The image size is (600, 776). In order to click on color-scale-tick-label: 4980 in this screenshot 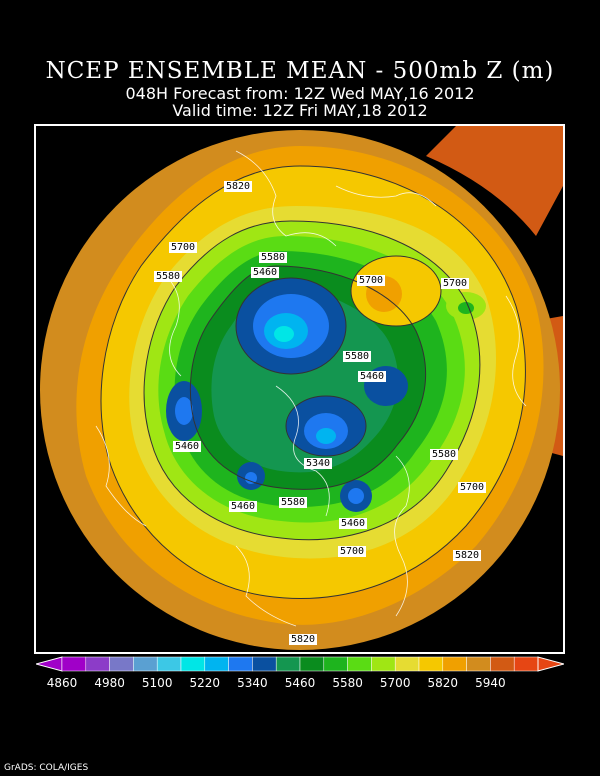, I will do `click(109, 683)`.